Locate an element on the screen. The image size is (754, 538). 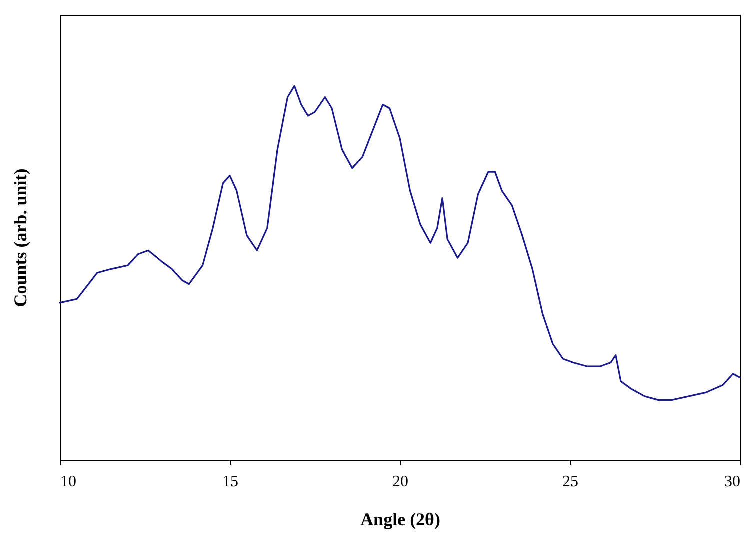
x-tick-label: 30 is located at coordinates (732, 482).